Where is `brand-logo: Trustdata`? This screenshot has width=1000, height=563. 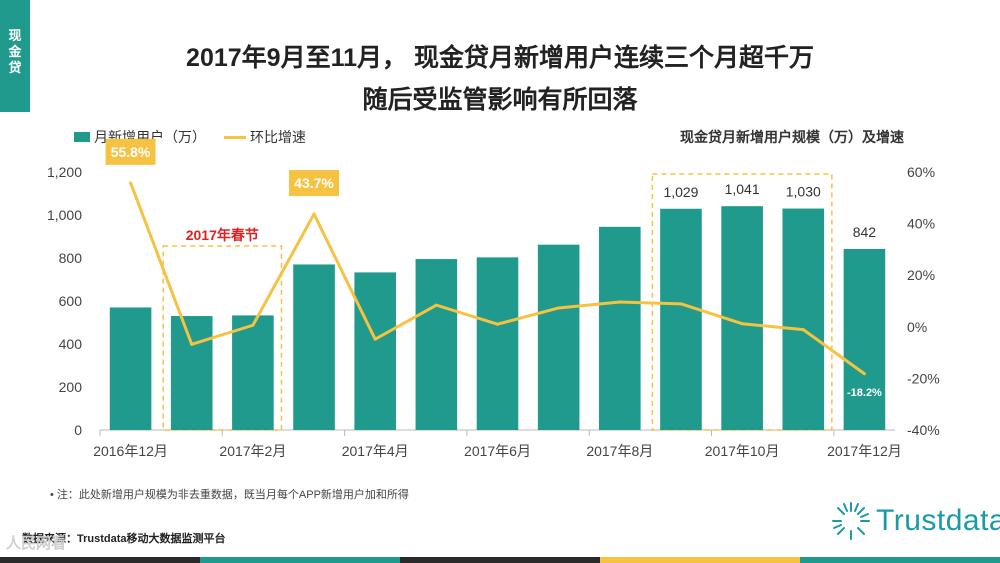 brand-logo: Trustdata is located at coordinates (915, 521).